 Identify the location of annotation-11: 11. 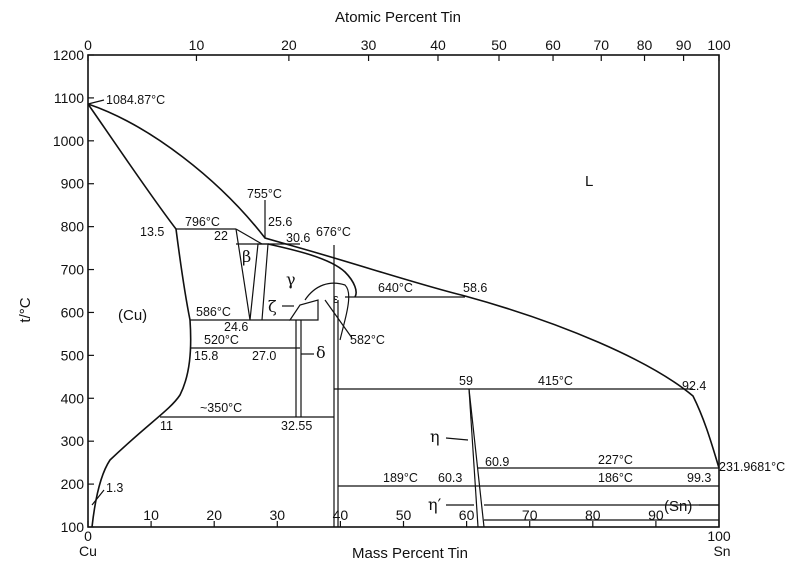
(166, 426).